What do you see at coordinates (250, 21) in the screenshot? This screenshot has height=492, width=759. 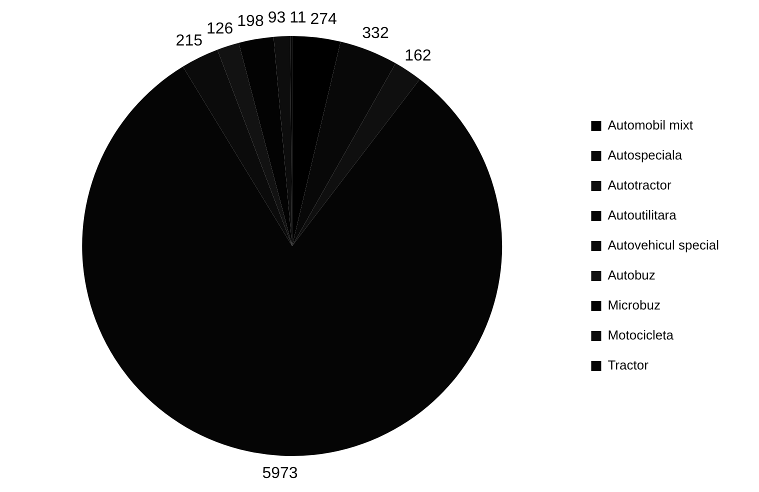 I see `data-label: 198` at bounding box center [250, 21].